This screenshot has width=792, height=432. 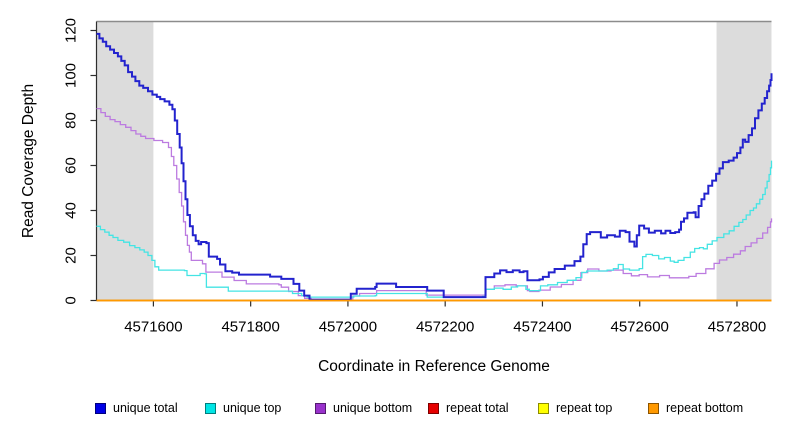 I want to click on y-tick-label: 80, so click(x=71, y=120).